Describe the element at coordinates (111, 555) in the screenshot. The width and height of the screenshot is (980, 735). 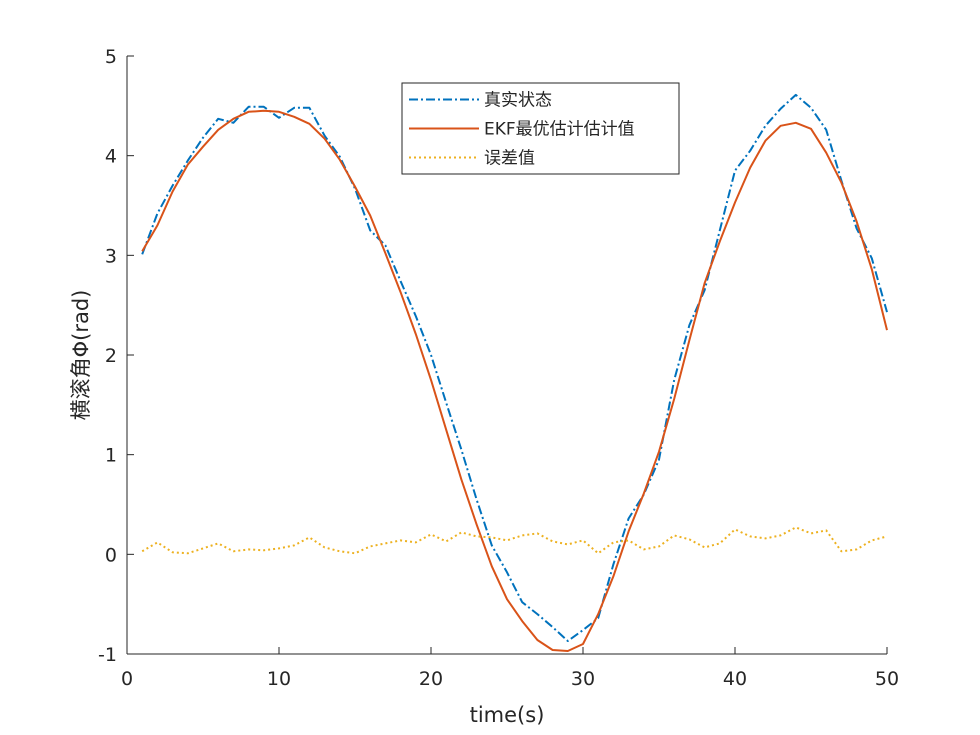
I see `y-tick-label: 0` at that location.